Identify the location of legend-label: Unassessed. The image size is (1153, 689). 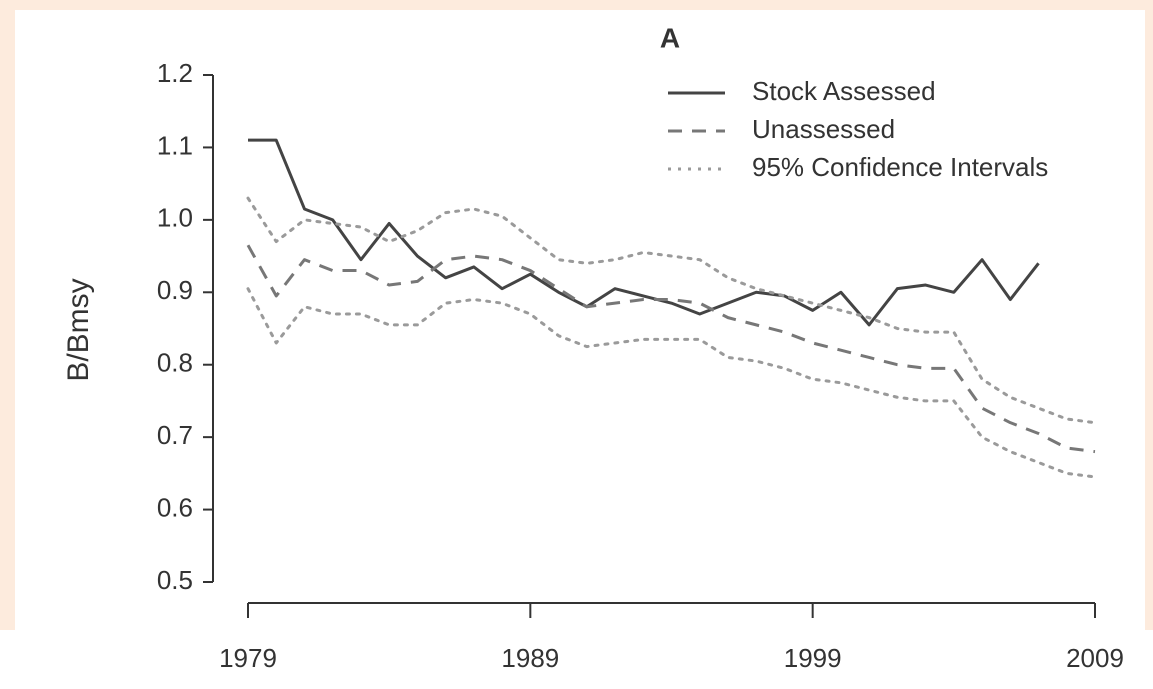
(823, 129).